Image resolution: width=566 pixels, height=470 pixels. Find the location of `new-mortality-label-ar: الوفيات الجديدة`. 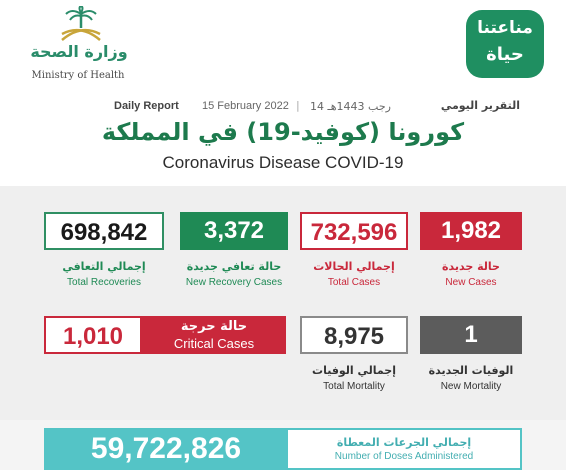

new-mortality-label-ar: الوفيات الجديدة is located at coordinates (471, 370).